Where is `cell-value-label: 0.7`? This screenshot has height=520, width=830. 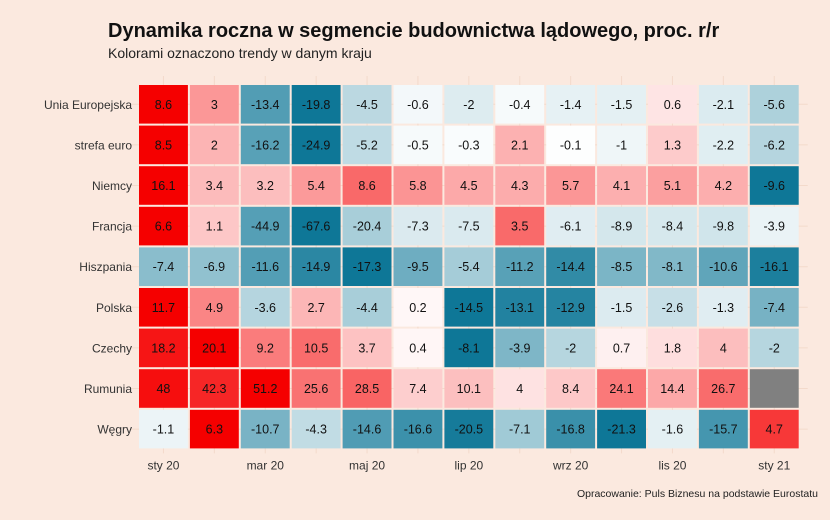 cell-value-label: 0.7 is located at coordinates (621, 348).